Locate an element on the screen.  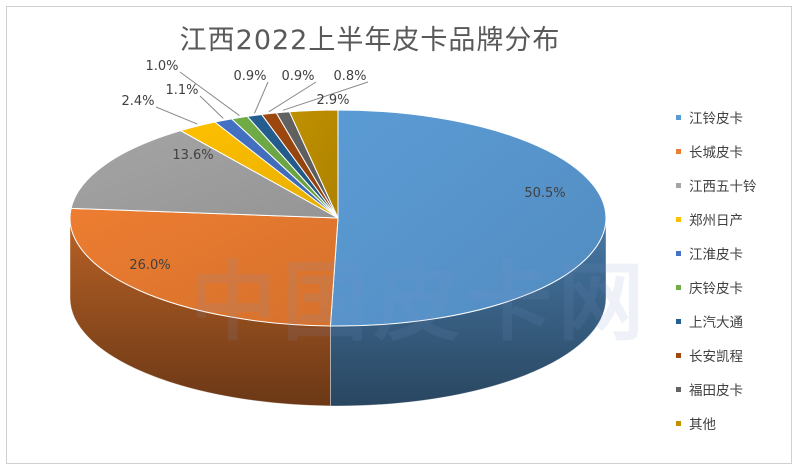
legend-label: 江淮皮卡 is located at coordinates (716, 255).